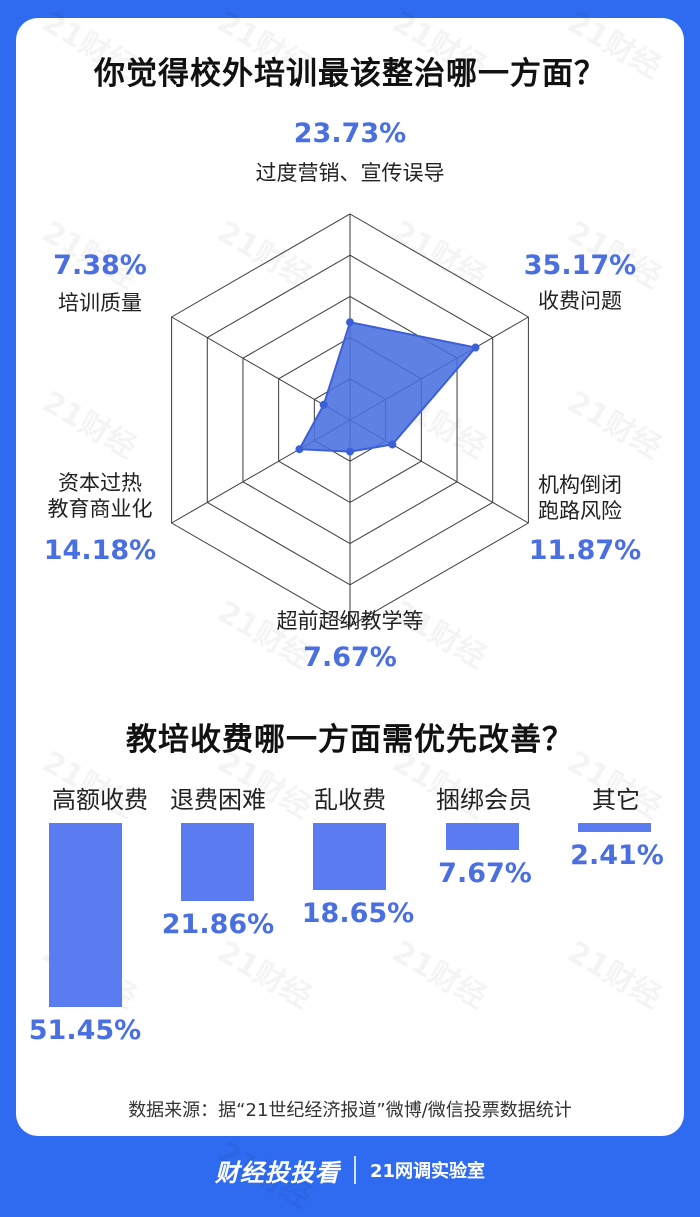  What do you see at coordinates (580, 301) in the screenshot?
I see `radar-label-1: 收费问题` at bounding box center [580, 301].